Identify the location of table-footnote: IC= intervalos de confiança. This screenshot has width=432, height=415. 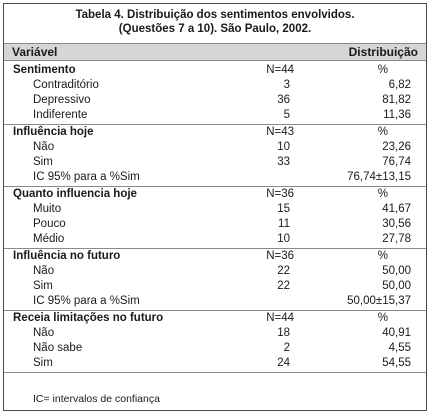
(96, 399).